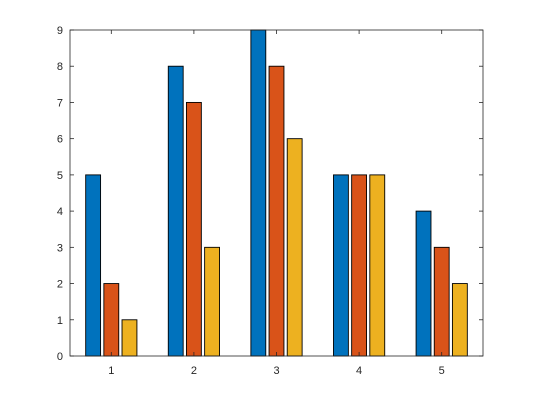  Describe the element at coordinates (60, 285) in the screenshot. I see `y-tick-label: 2` at that location.